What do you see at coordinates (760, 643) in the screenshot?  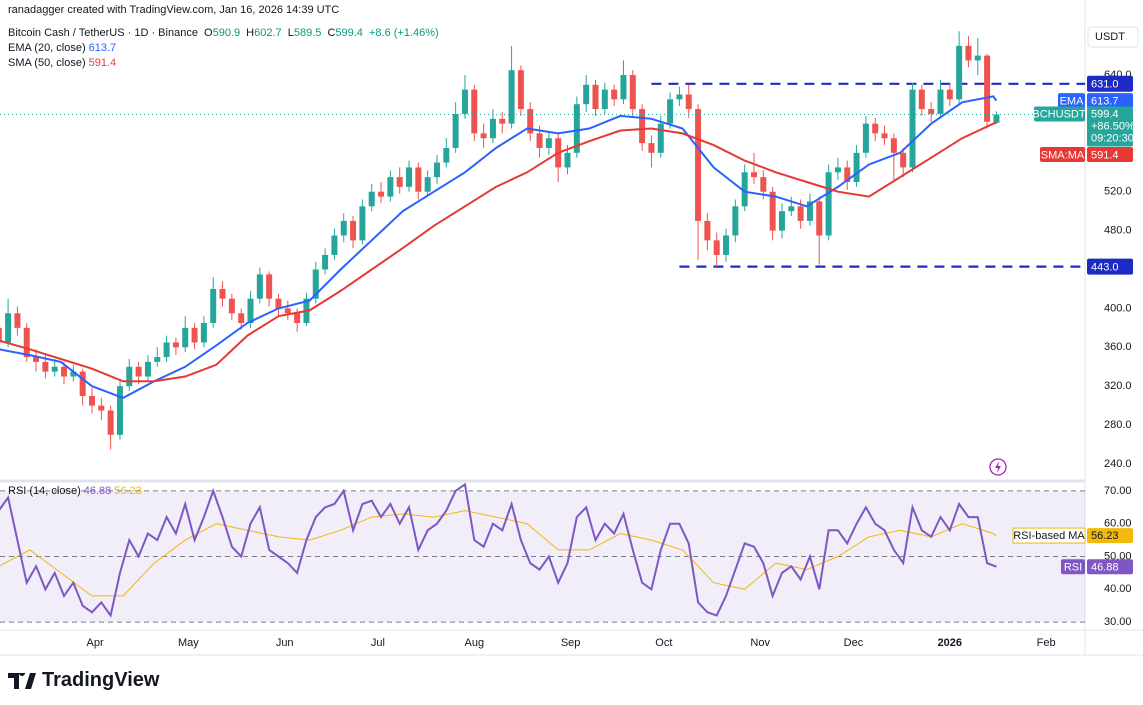 I see `x-tick-label: Nov` at bounding box center [760, 643].